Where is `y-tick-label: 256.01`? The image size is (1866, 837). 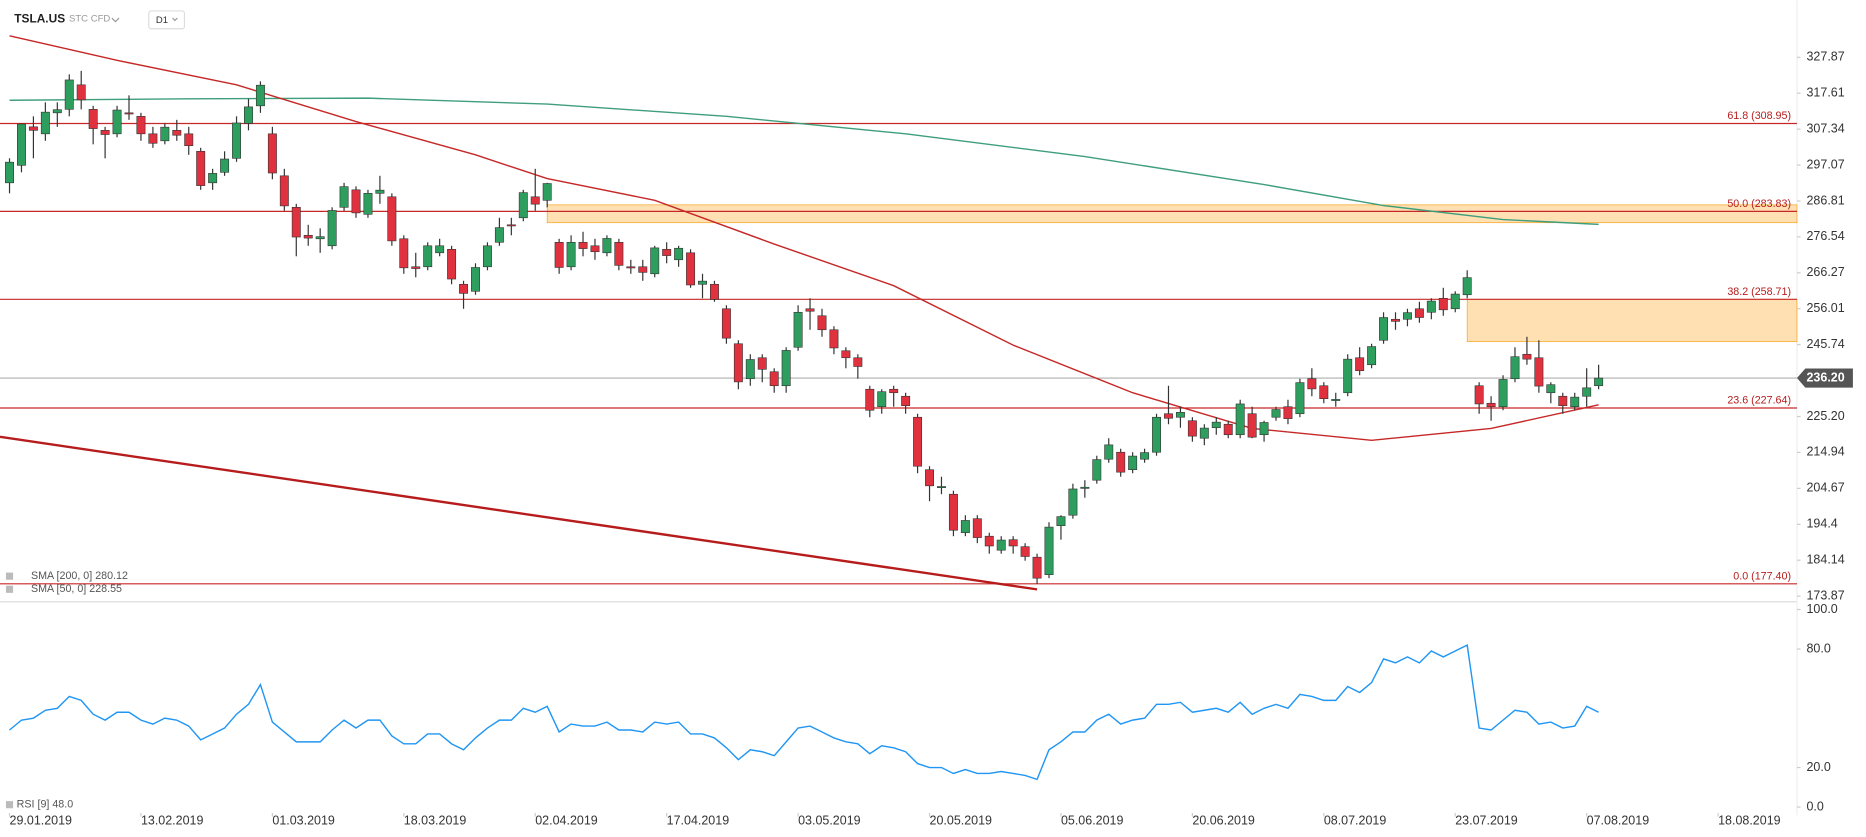
y-tick-label: 256.01 is located at coordinates (1825, 308).